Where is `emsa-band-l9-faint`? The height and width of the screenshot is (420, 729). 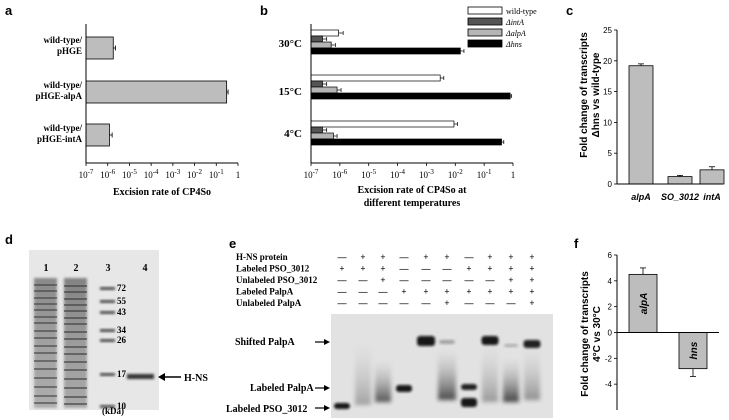 emsa-band-l9-faint is located at coordinates (511, 345).